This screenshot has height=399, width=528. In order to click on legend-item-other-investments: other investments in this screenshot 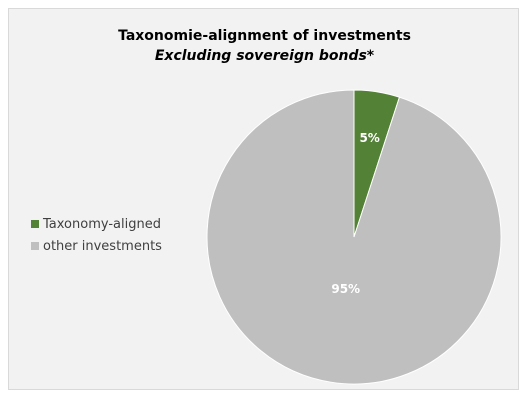, I will do `click(96, 246)`.